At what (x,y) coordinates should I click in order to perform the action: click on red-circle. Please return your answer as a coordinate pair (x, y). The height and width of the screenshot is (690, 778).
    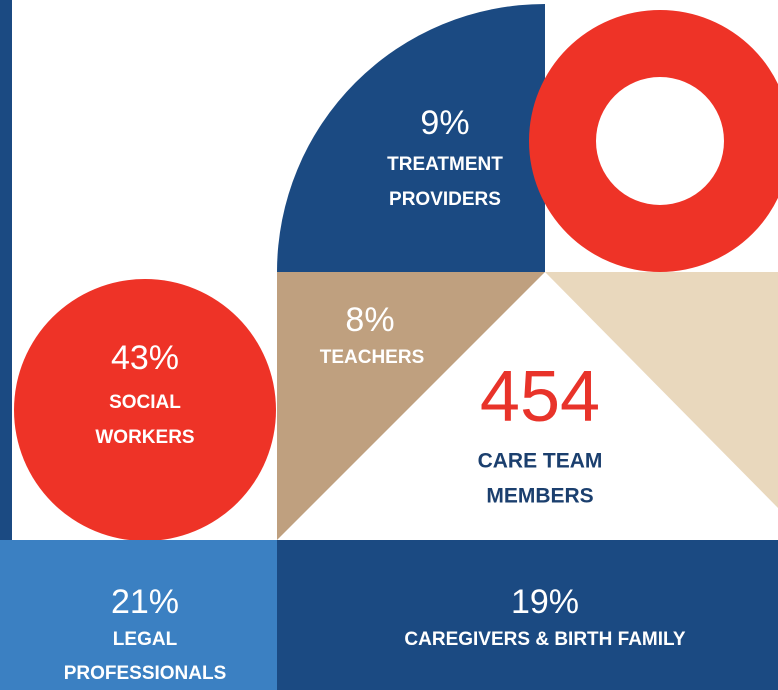
    Looking at the image, I should click on (145, 410).